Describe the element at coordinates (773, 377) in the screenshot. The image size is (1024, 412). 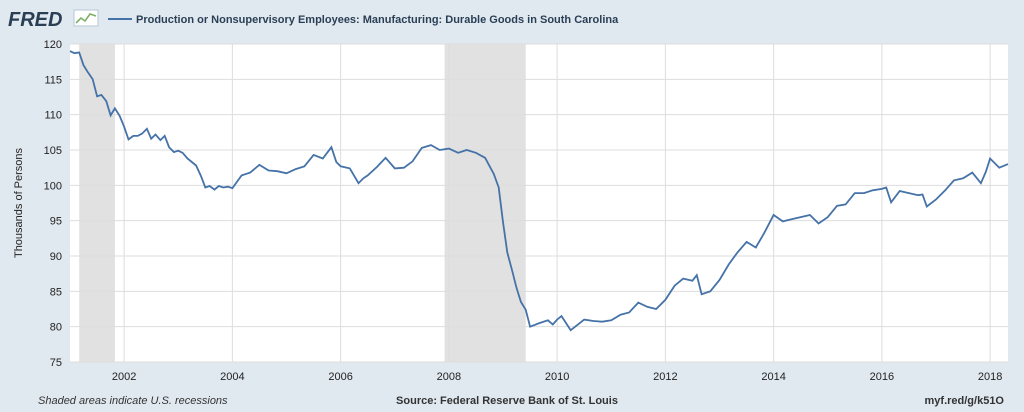
I see `x-tick-label: 2014` at that location.